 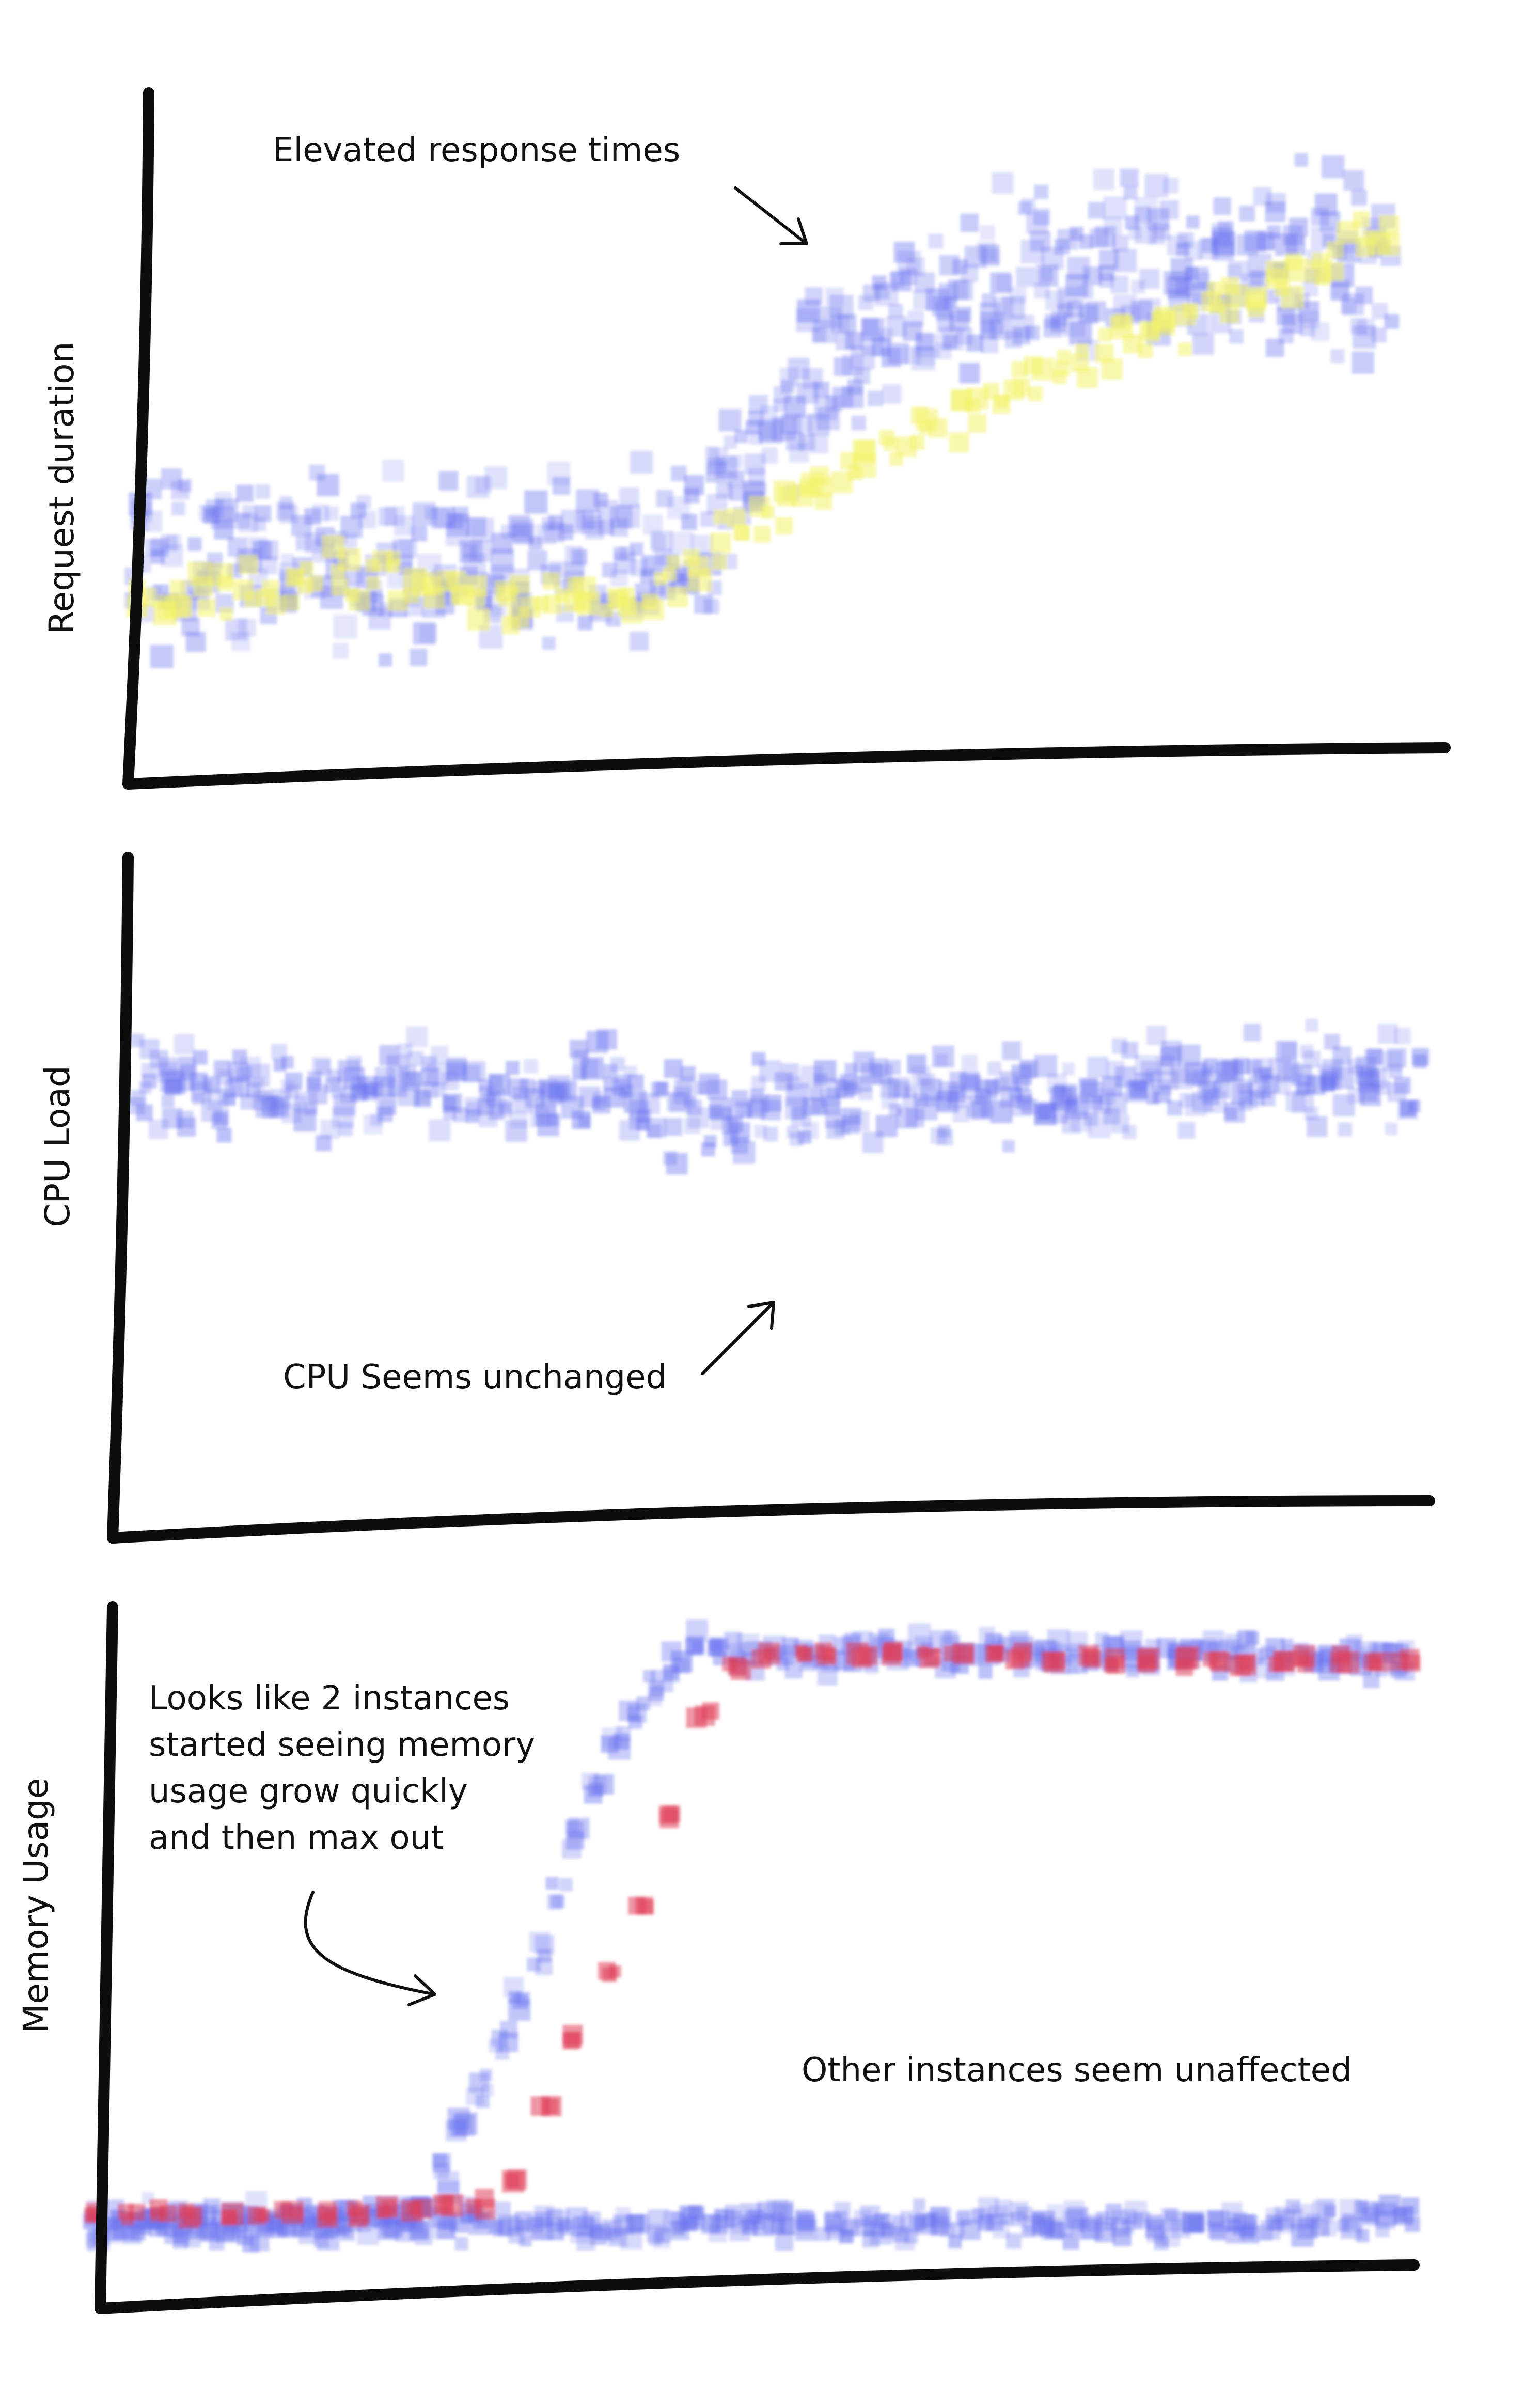 I want to click on scatter-points, so click(x=778, y=1096).